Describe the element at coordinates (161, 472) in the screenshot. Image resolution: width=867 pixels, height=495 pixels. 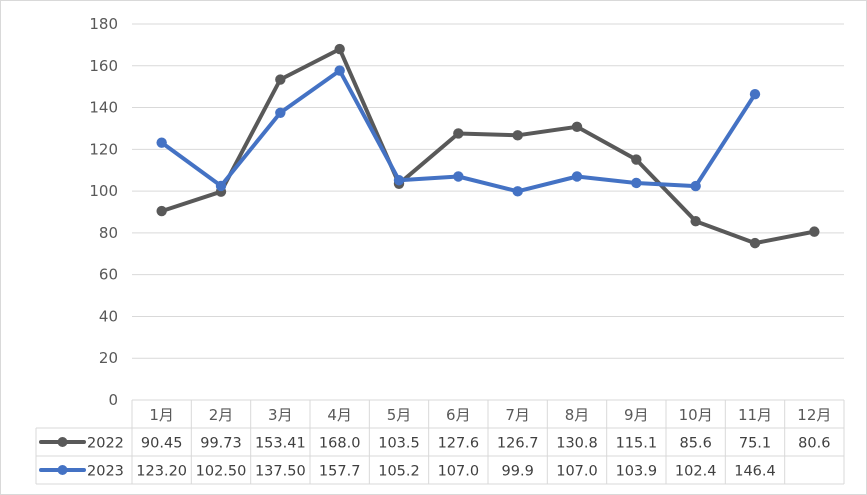
I see `data-table-value: 123.20` at that location.